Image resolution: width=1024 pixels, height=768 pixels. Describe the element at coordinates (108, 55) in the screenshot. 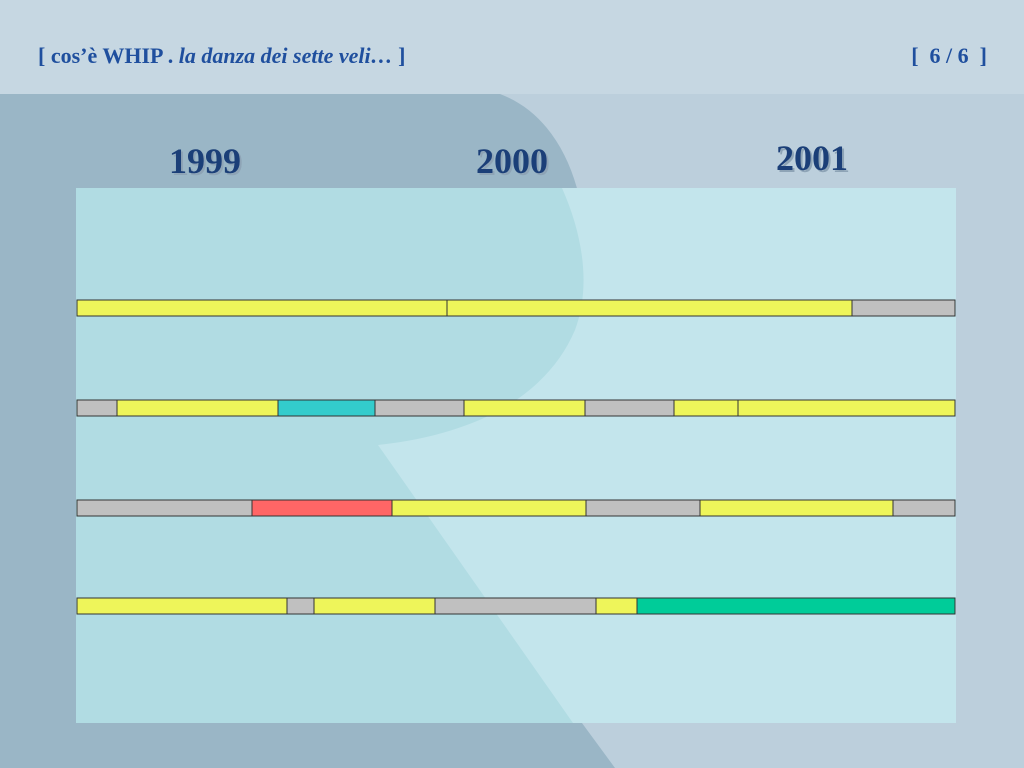

I see `title-part: [ cos’è WHIP .` at that location.